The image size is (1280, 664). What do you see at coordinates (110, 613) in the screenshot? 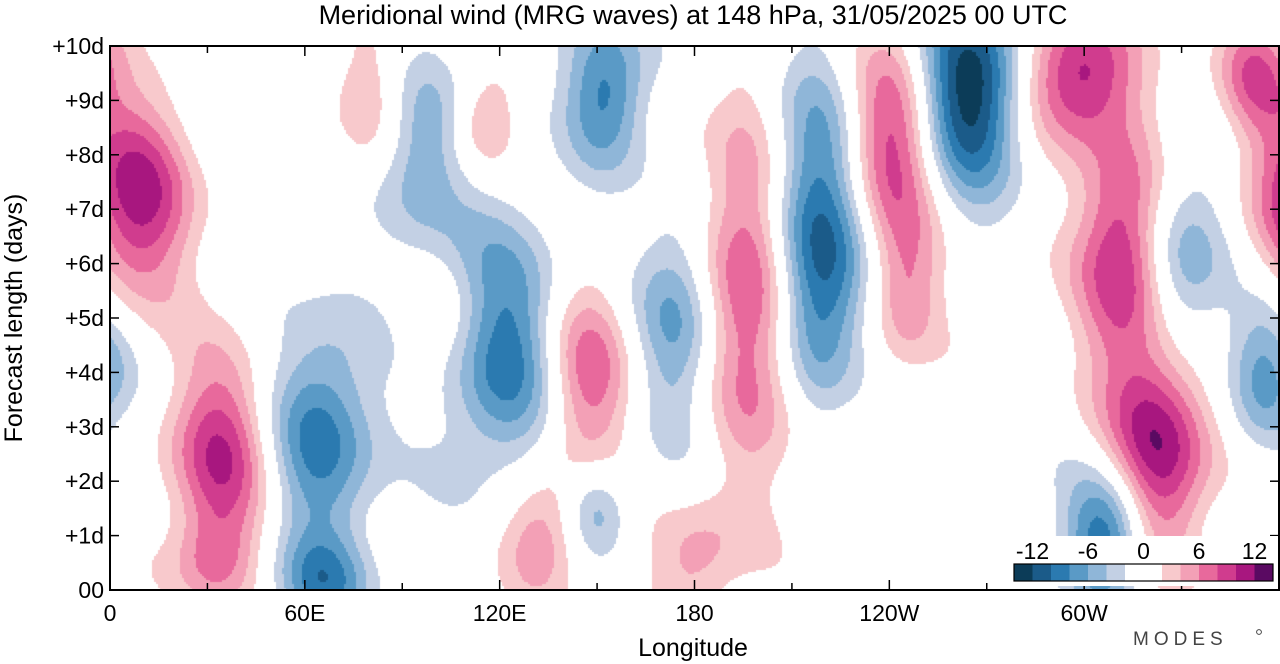
I see `x-tick-label: 0` at bounding box center [110, 613].